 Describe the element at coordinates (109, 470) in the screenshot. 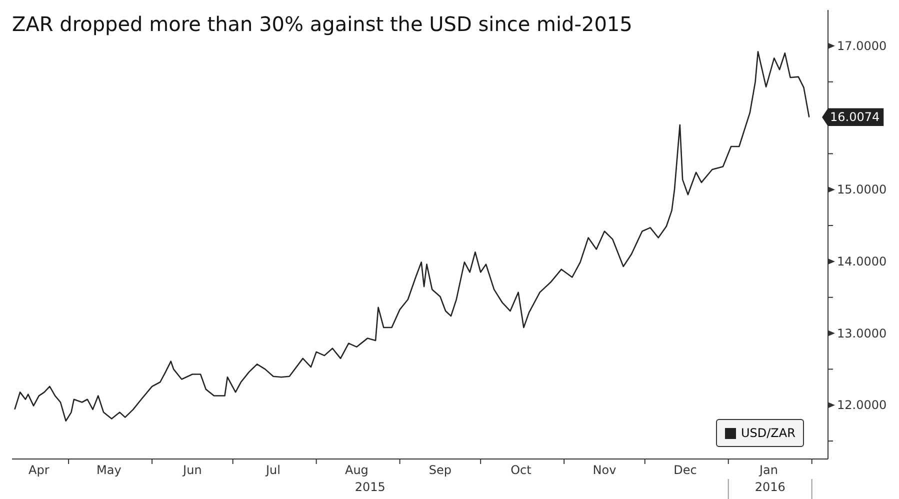

I see `x-tick-label: May` at that location.